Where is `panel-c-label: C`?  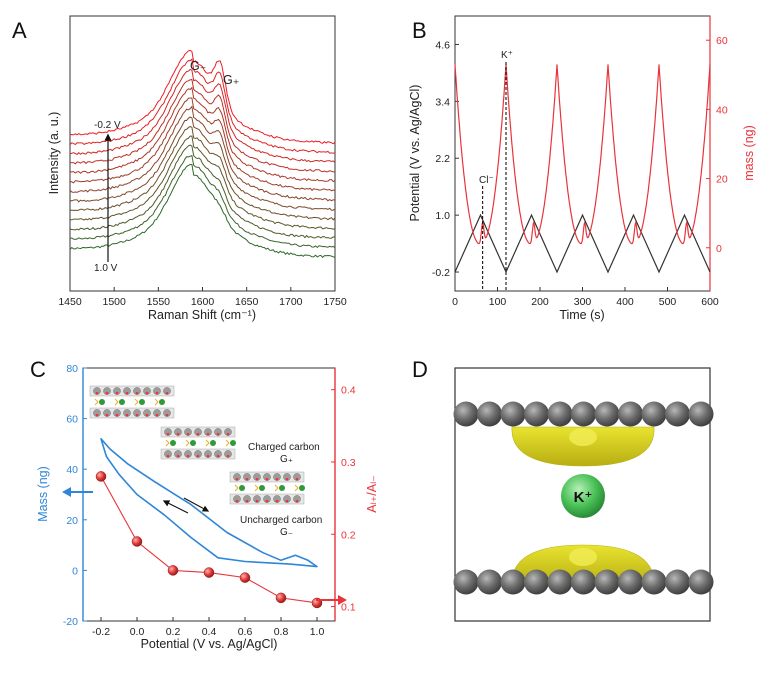 panel-c-label: C is located at coordinates (38, 369).